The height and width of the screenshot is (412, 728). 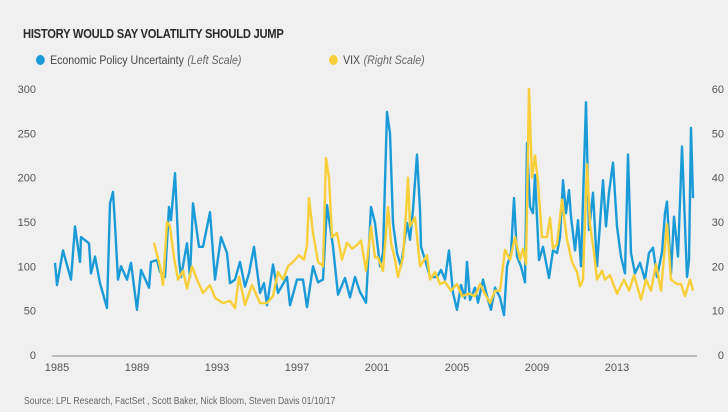 What do you see at coordinates (457, 368) in the screenshot?
I see `x-tick-label: 2005` at bounding box center [457, 368].